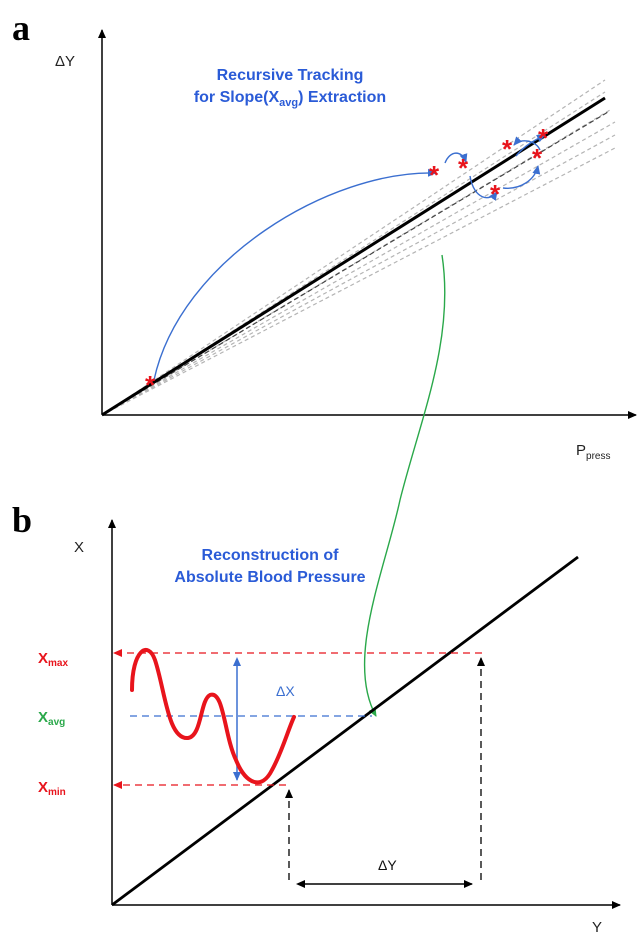  Describe the element at coordinates (79, 547) in the screenshot. I see `panel-b-y-axis-label: X` at that location.